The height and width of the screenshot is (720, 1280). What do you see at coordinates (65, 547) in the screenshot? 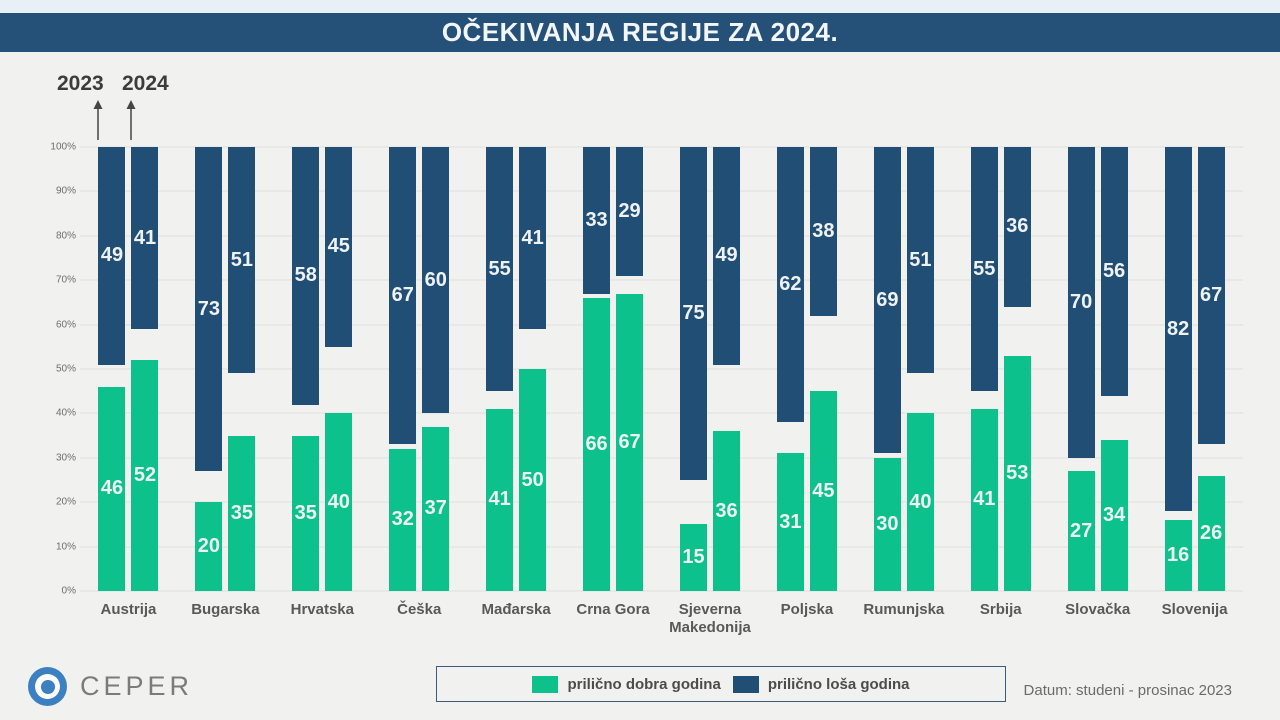
I see `y-tick-label: 10%` at bounding box center [65, 547].